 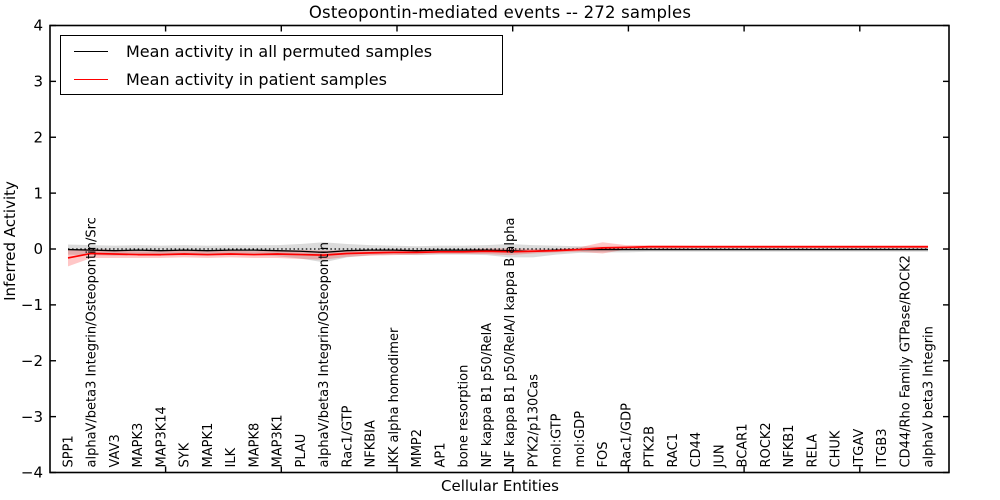 What do you see at coordinates (371, 443) in the screenshot?
I see `x-category-label: NFKBIA` at bounding box center [371, 443].